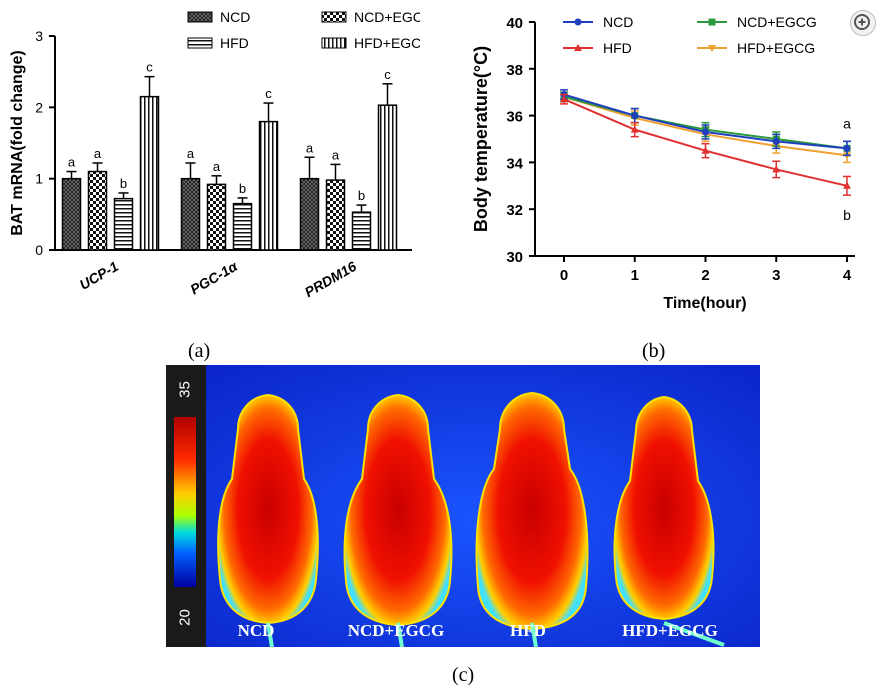 The image size is (878, 693). I want to click on series-lines: ab, so click(705, 156).